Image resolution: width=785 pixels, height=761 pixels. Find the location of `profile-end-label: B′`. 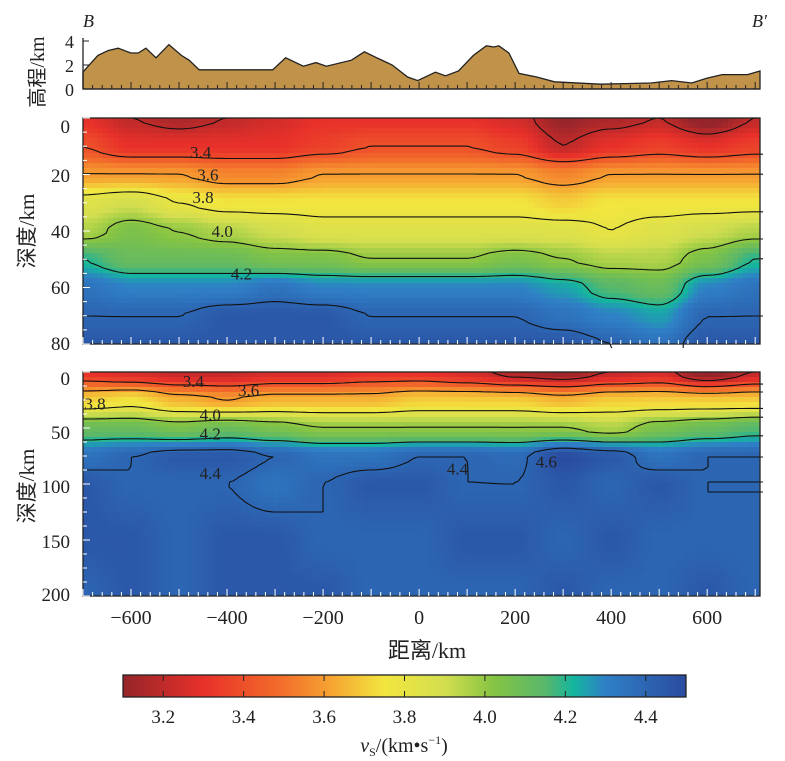

profile-end-label: B′ is located at coordinates (760, 21).